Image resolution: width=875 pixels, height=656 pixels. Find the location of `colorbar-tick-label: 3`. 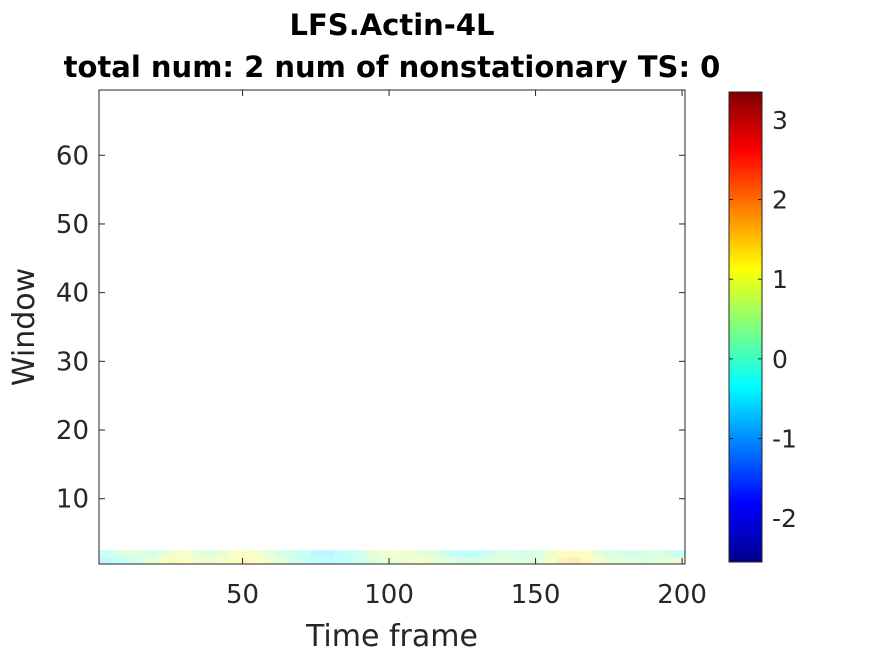

colorbar-tick-label: 3 is located at coordinates (780, 120).